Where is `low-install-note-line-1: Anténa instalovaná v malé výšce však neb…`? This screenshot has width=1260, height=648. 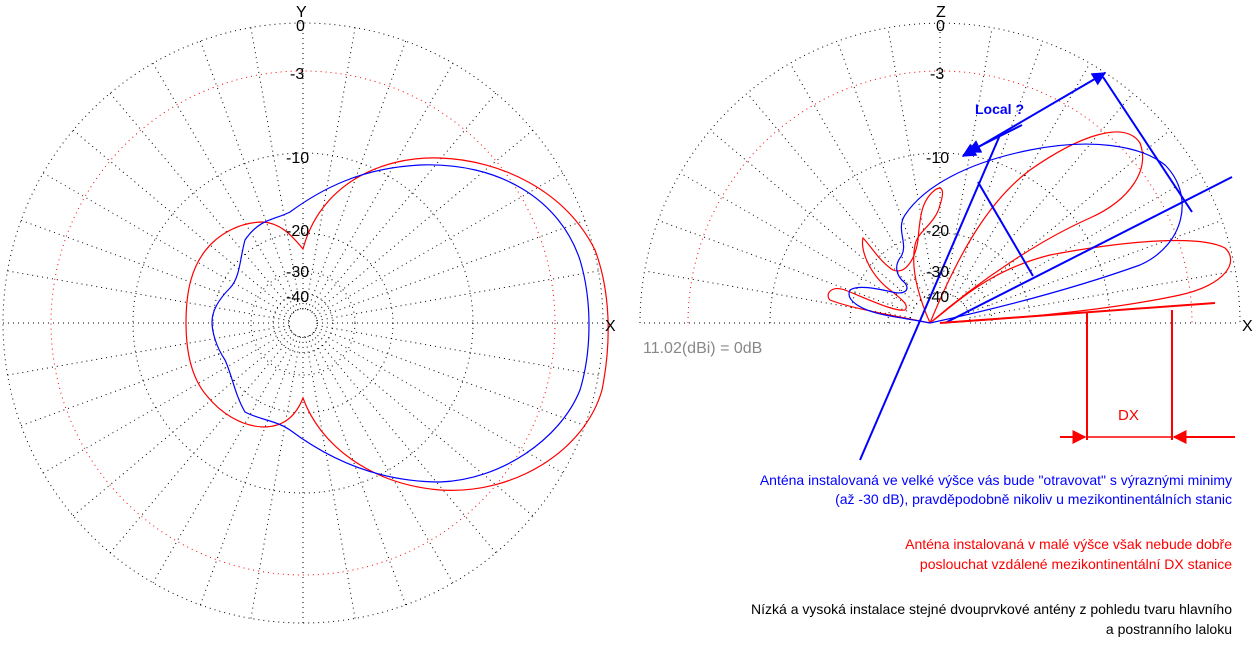 low-install-note-line-1: Anténa instalovaná v malé výšce však neb… is located at coordinates (1068, 544).